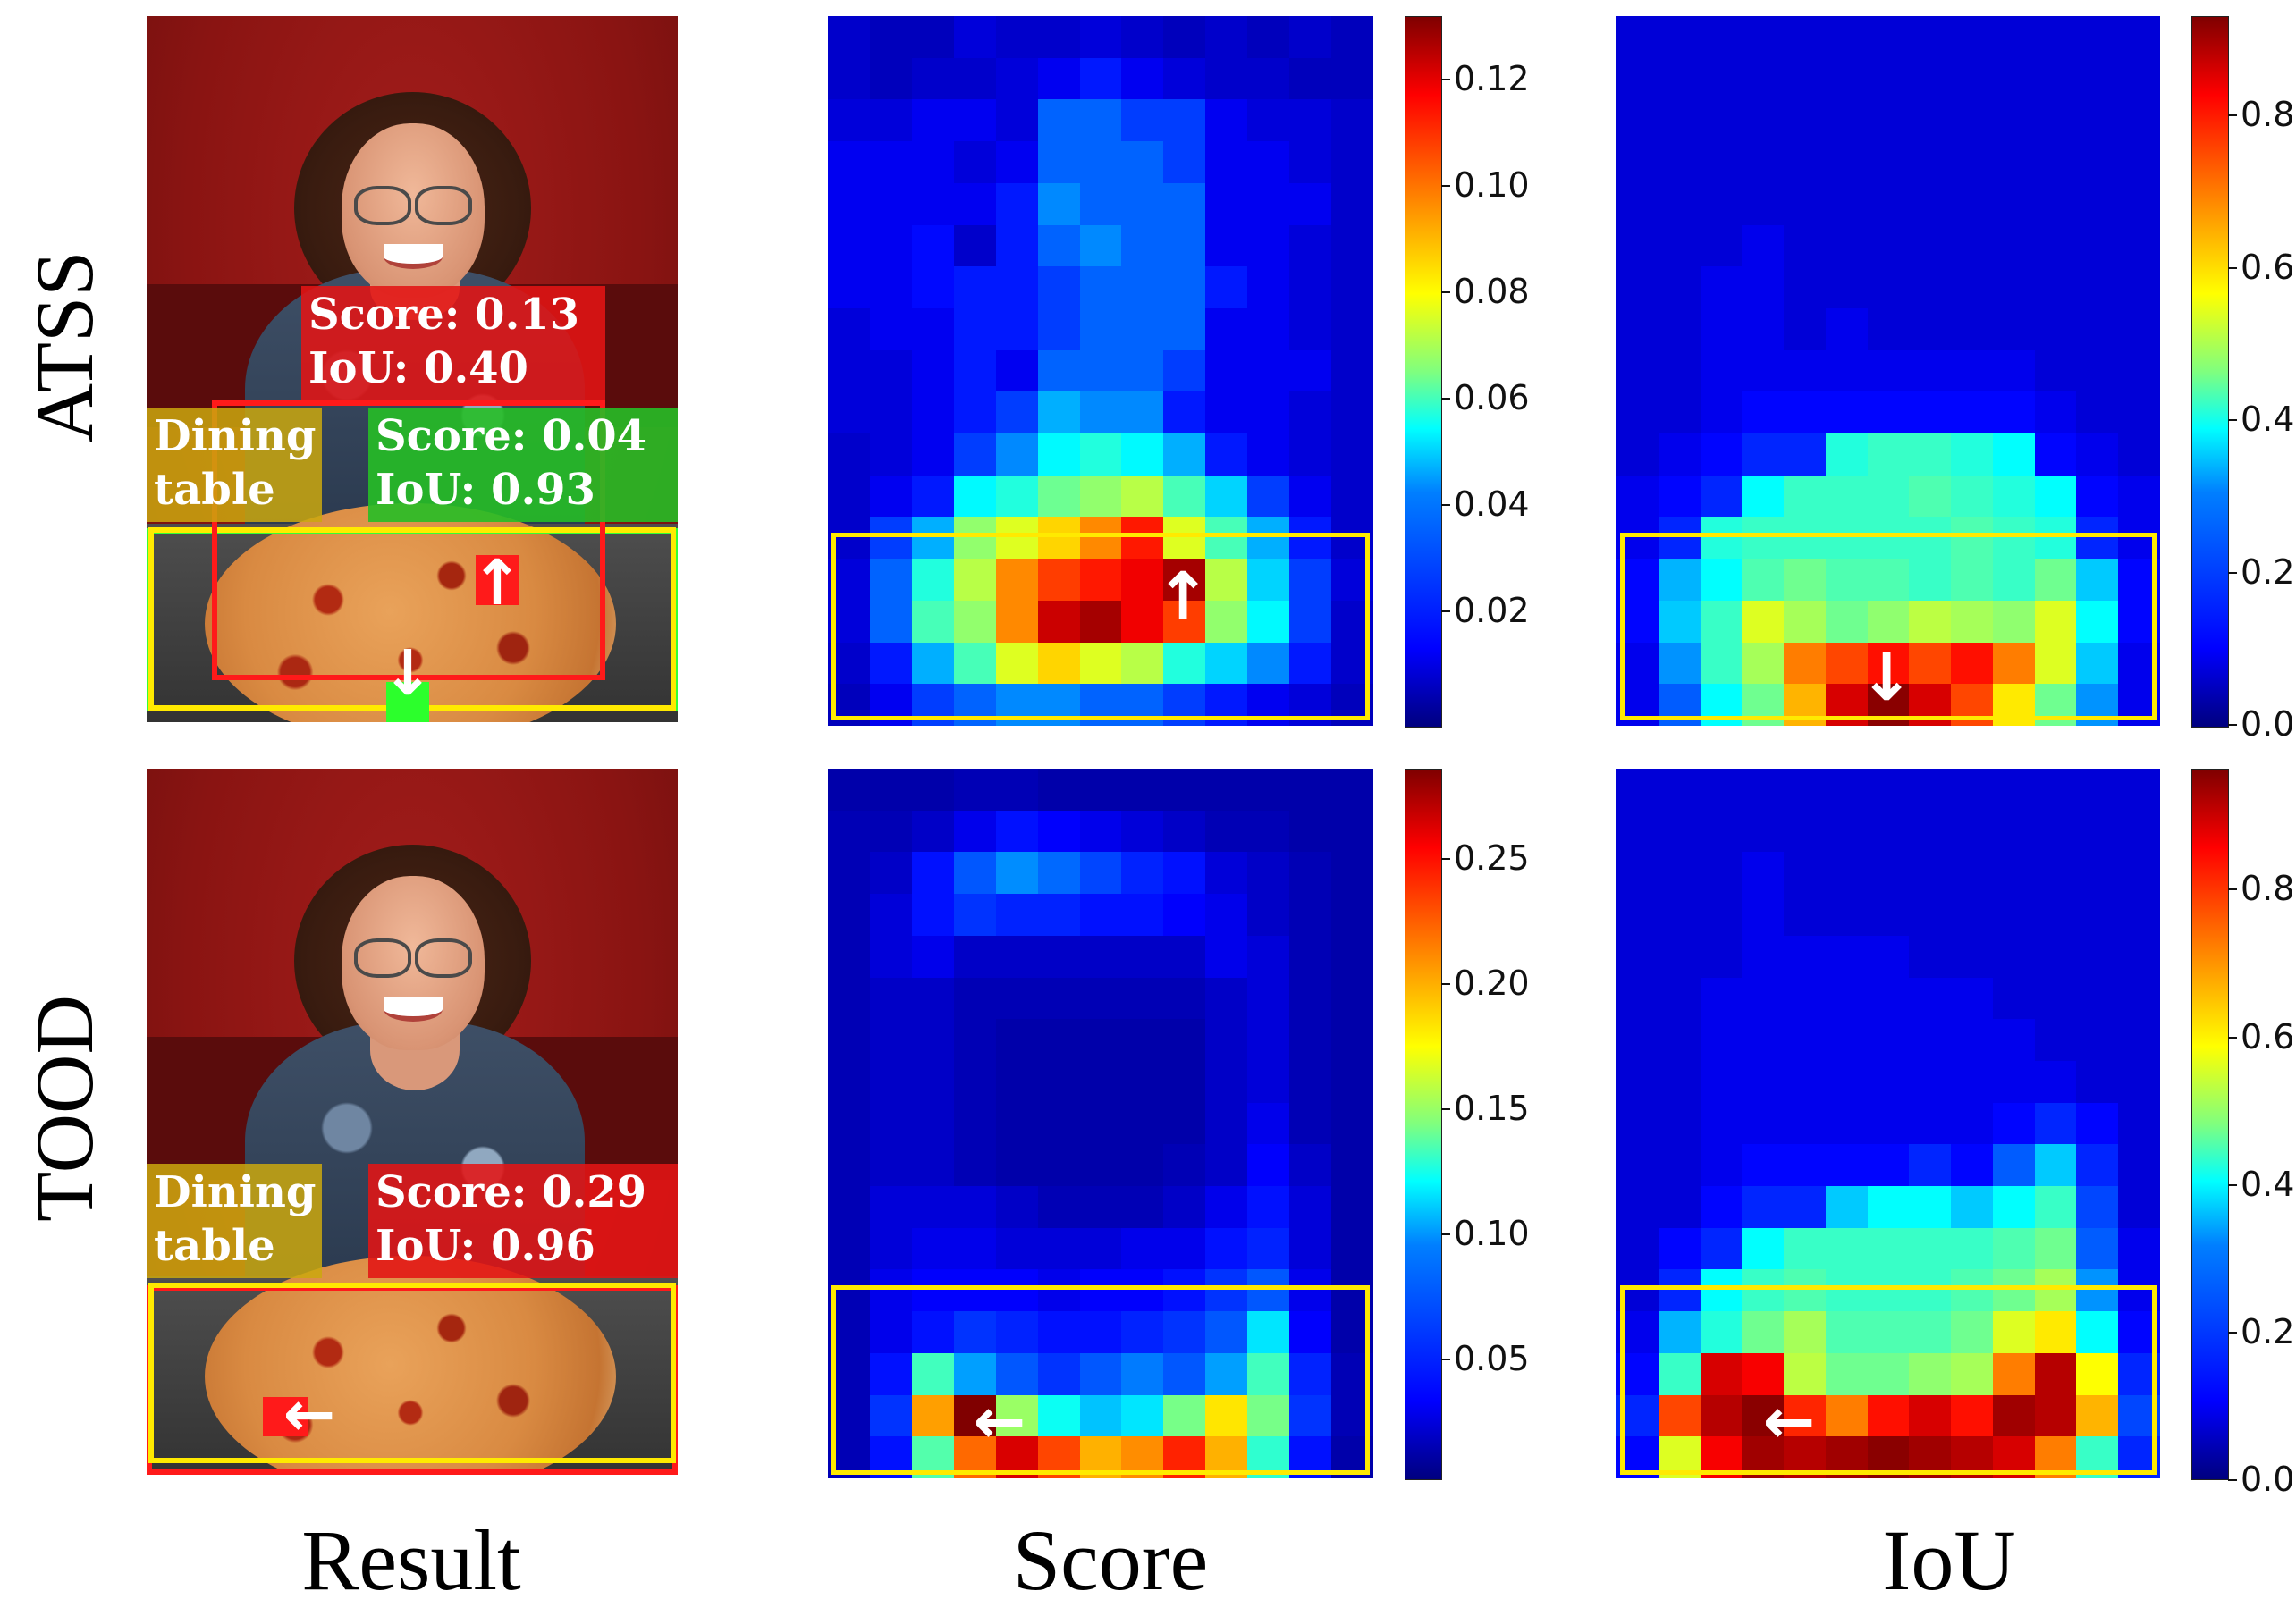 This screenshot has height=1616, width=2296. Describe the element at coordinates (1485, 1233) in the screenshot. I see `colorbar-tick: 0.10` at that location.